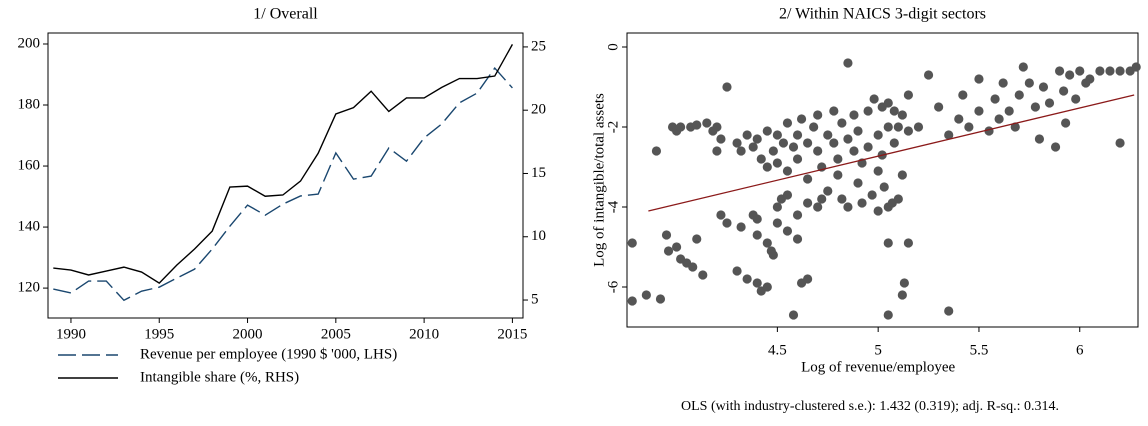 This screenshot has width=1148, height=426. What do you see at coordinates (538, 236) in the screenshot?
I see `y2-tick-label: 10` at bounding box center [538, 236].